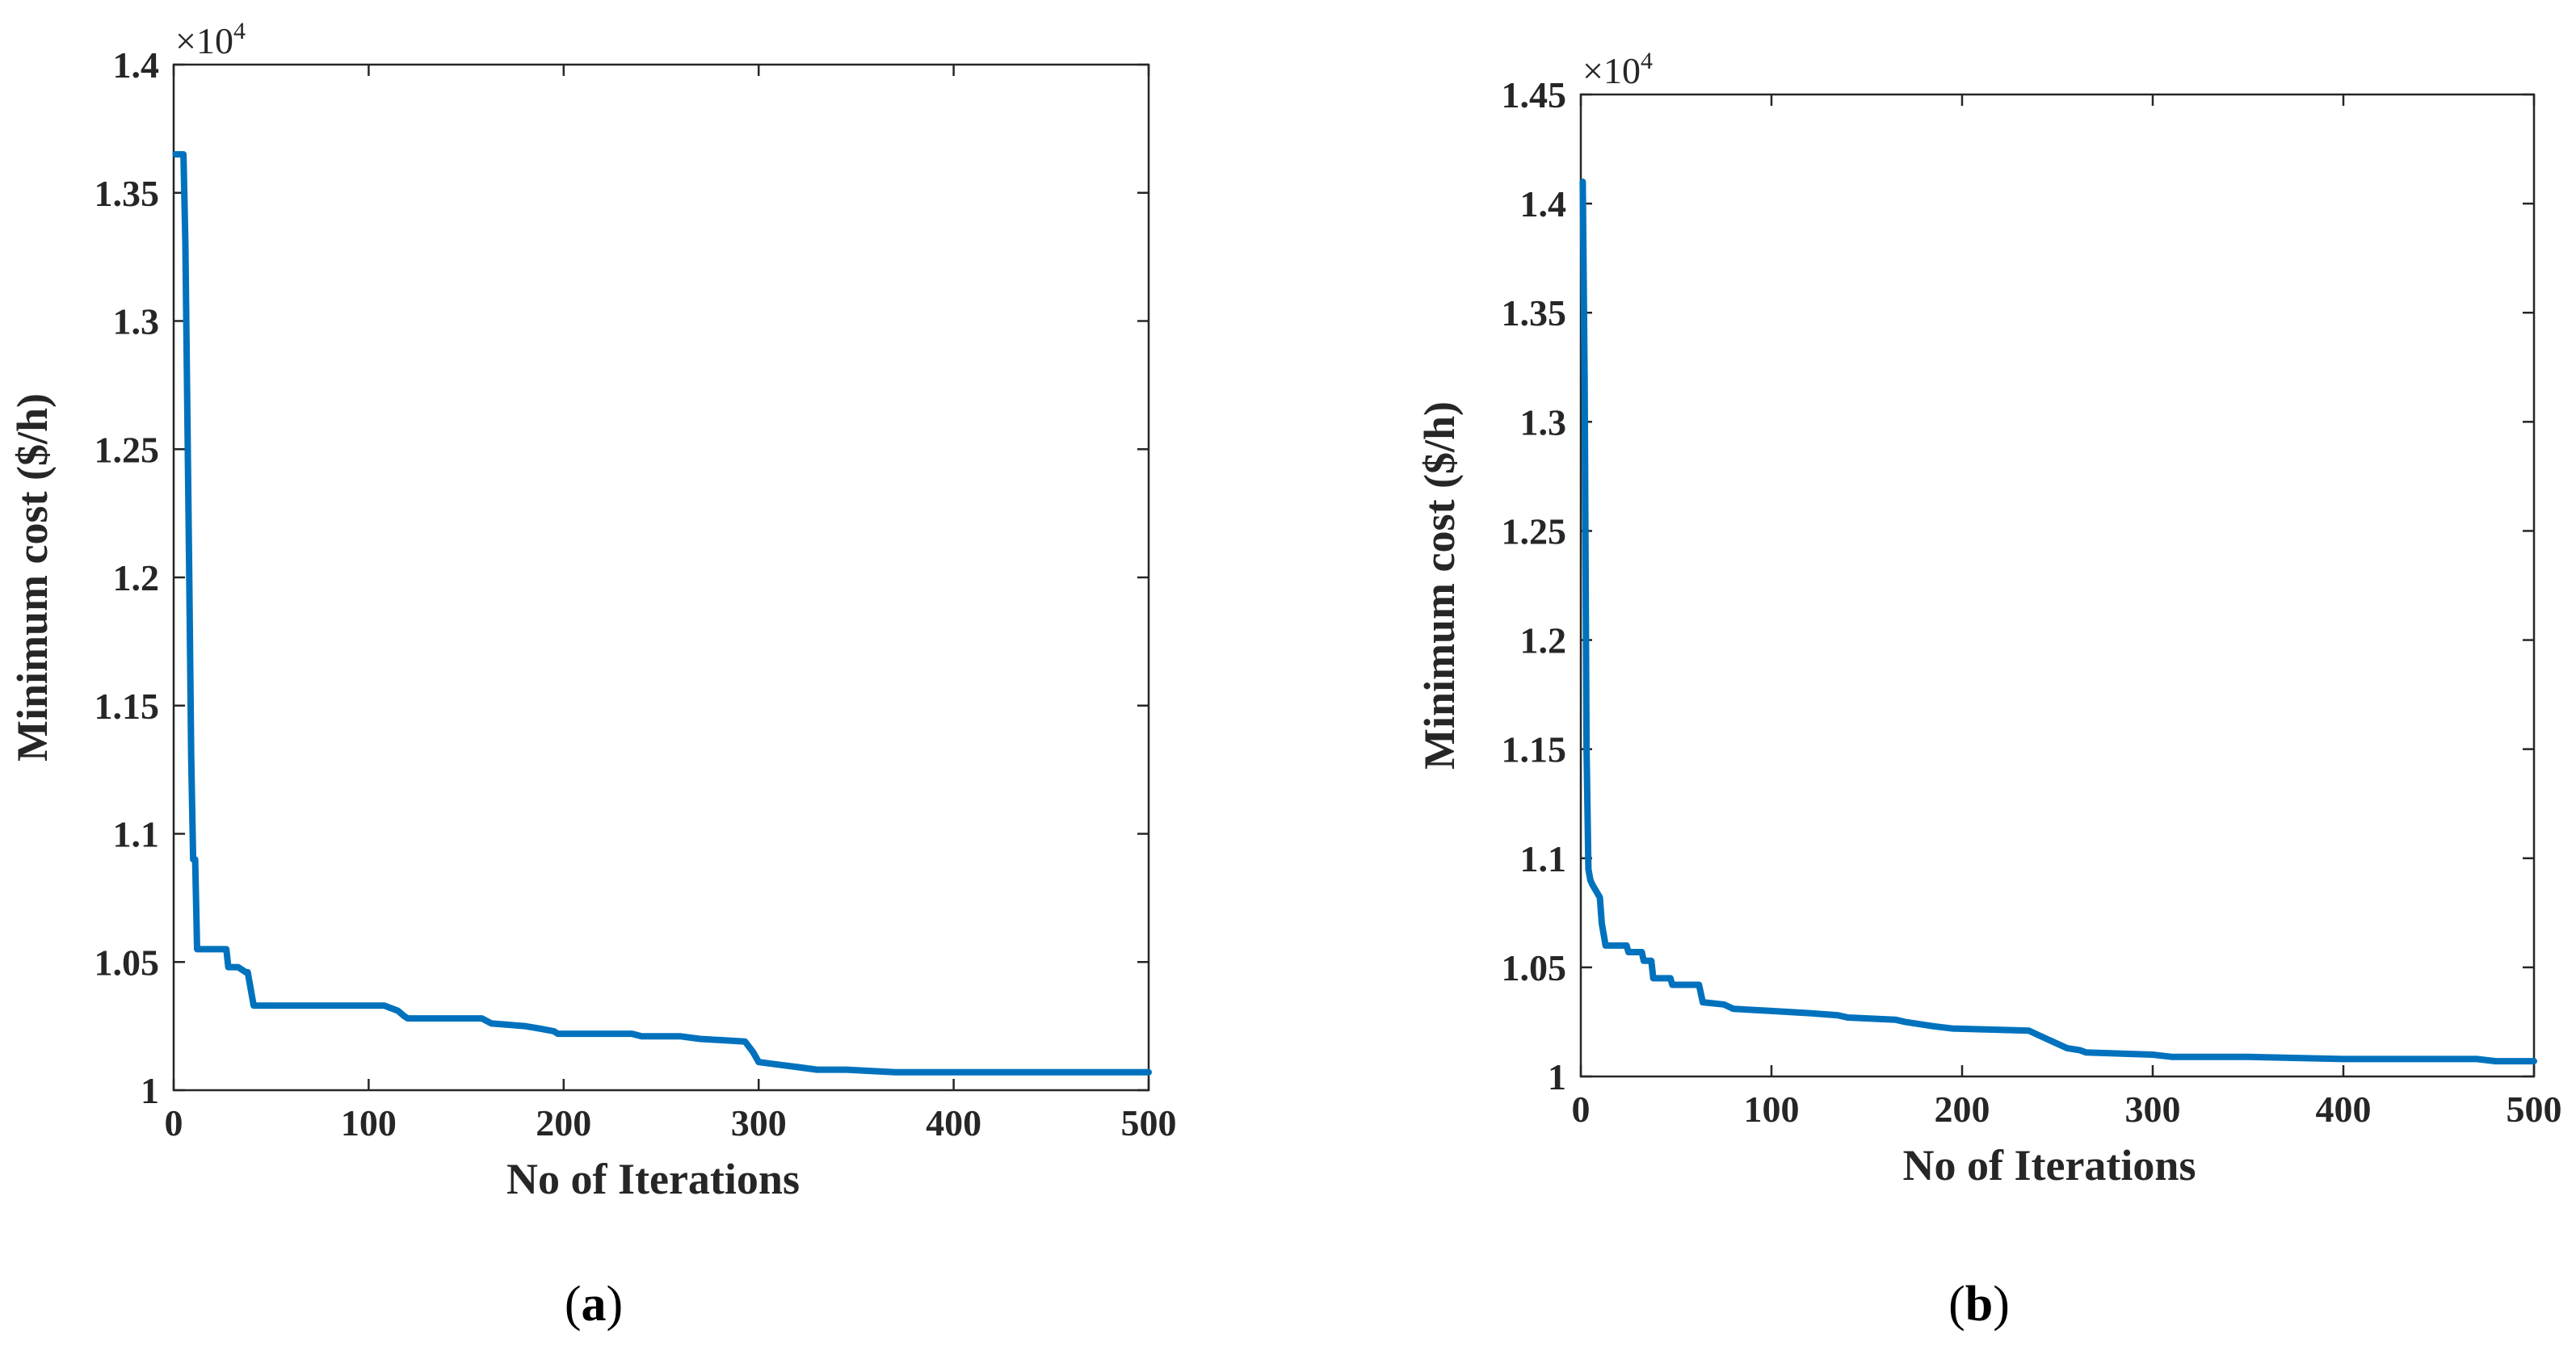 Image resolution: width=2576 pixels, height=1347 pixels. I want to click on y-tick-label: 1.45, so click(1535, 94).